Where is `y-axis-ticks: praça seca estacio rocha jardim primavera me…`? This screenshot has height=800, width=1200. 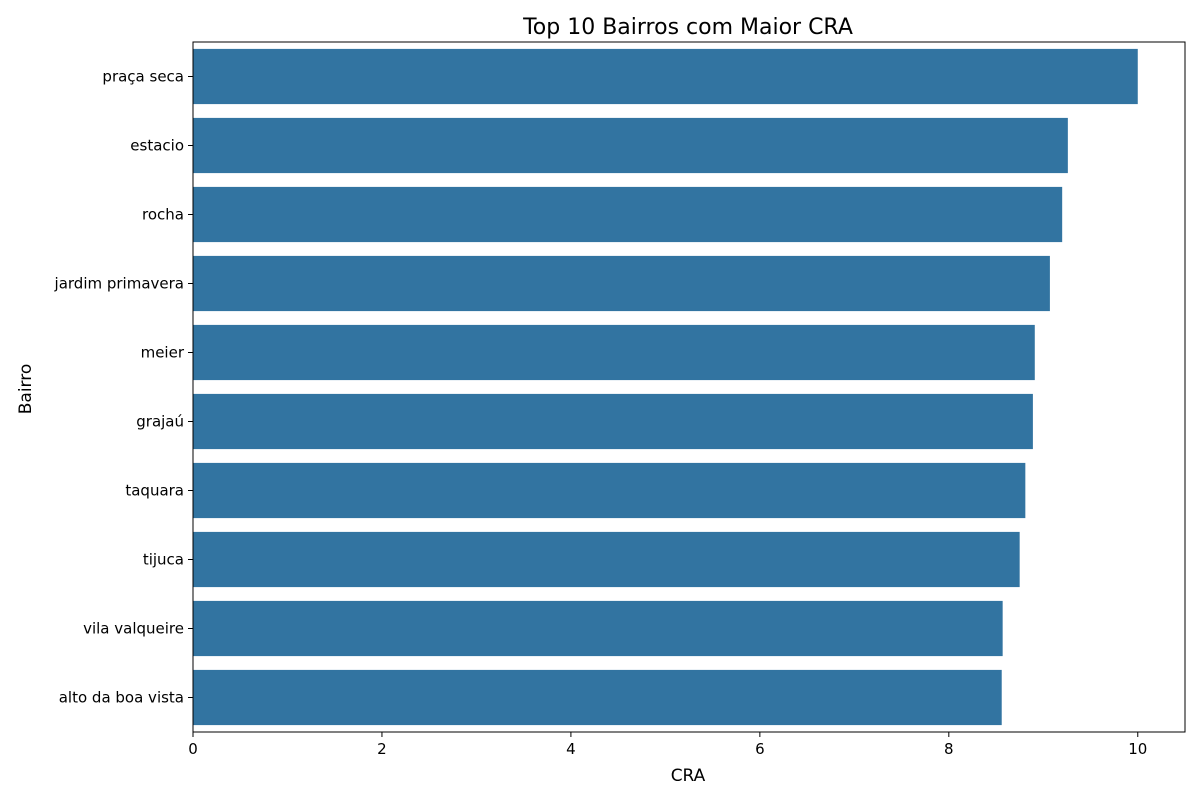 y-axis-ticks: praça seca estacio rocha jardim primavera me… is located at coordinates (123, 387).